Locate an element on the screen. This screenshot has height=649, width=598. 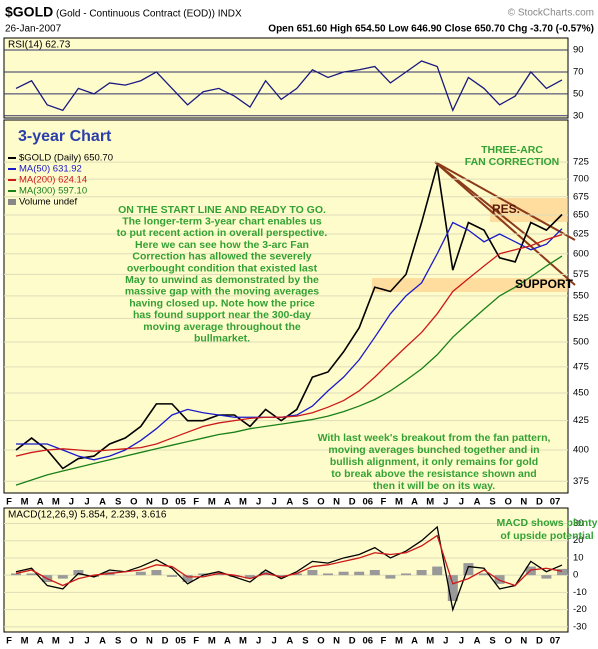
y-tick-label: -30 is located at coordinates (580, 626).